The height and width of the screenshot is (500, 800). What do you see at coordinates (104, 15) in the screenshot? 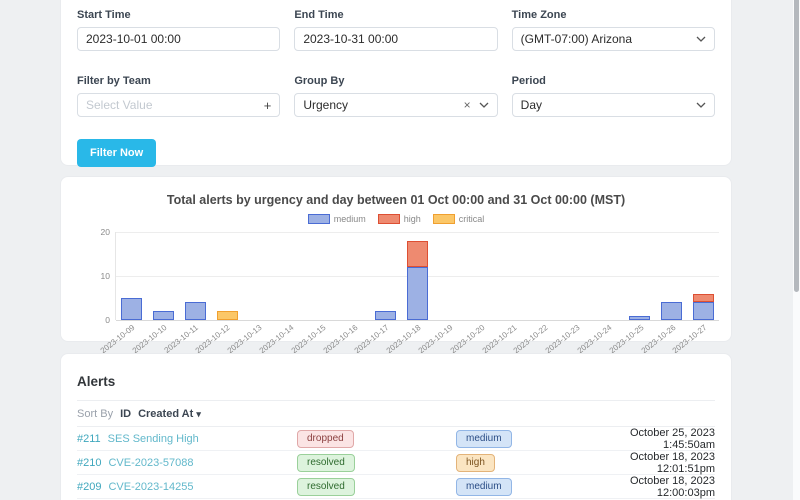
I see `start-time-label: Start Time` at bounding box center [104, 15].